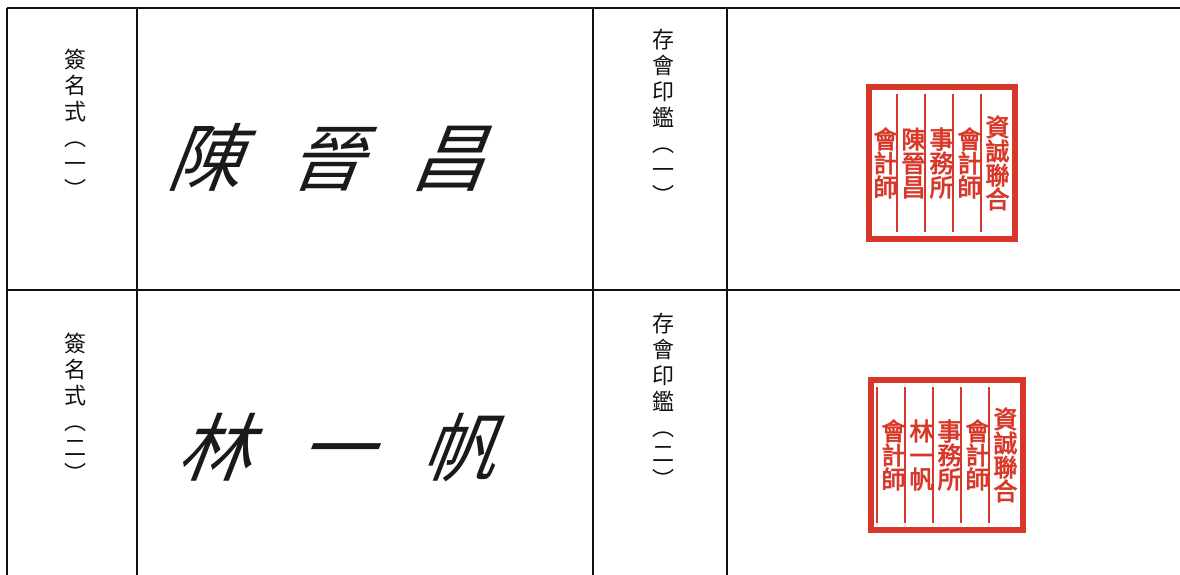 The image size is (1180, 575). Describe the element at coordinates (362, 450) in the screenshot. I see `signature: 林一帆` at that location.